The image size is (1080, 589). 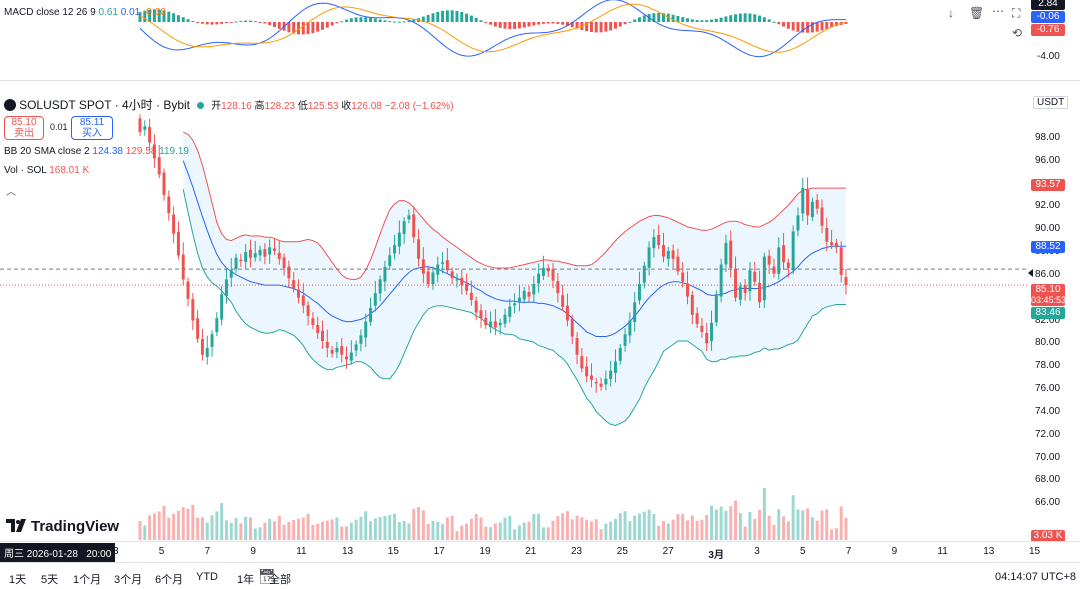 What do you see at coordinates (1048, 457) in the screenshot?
I see `price-tick-label: 70.00` at bounding box center [1048, 457].